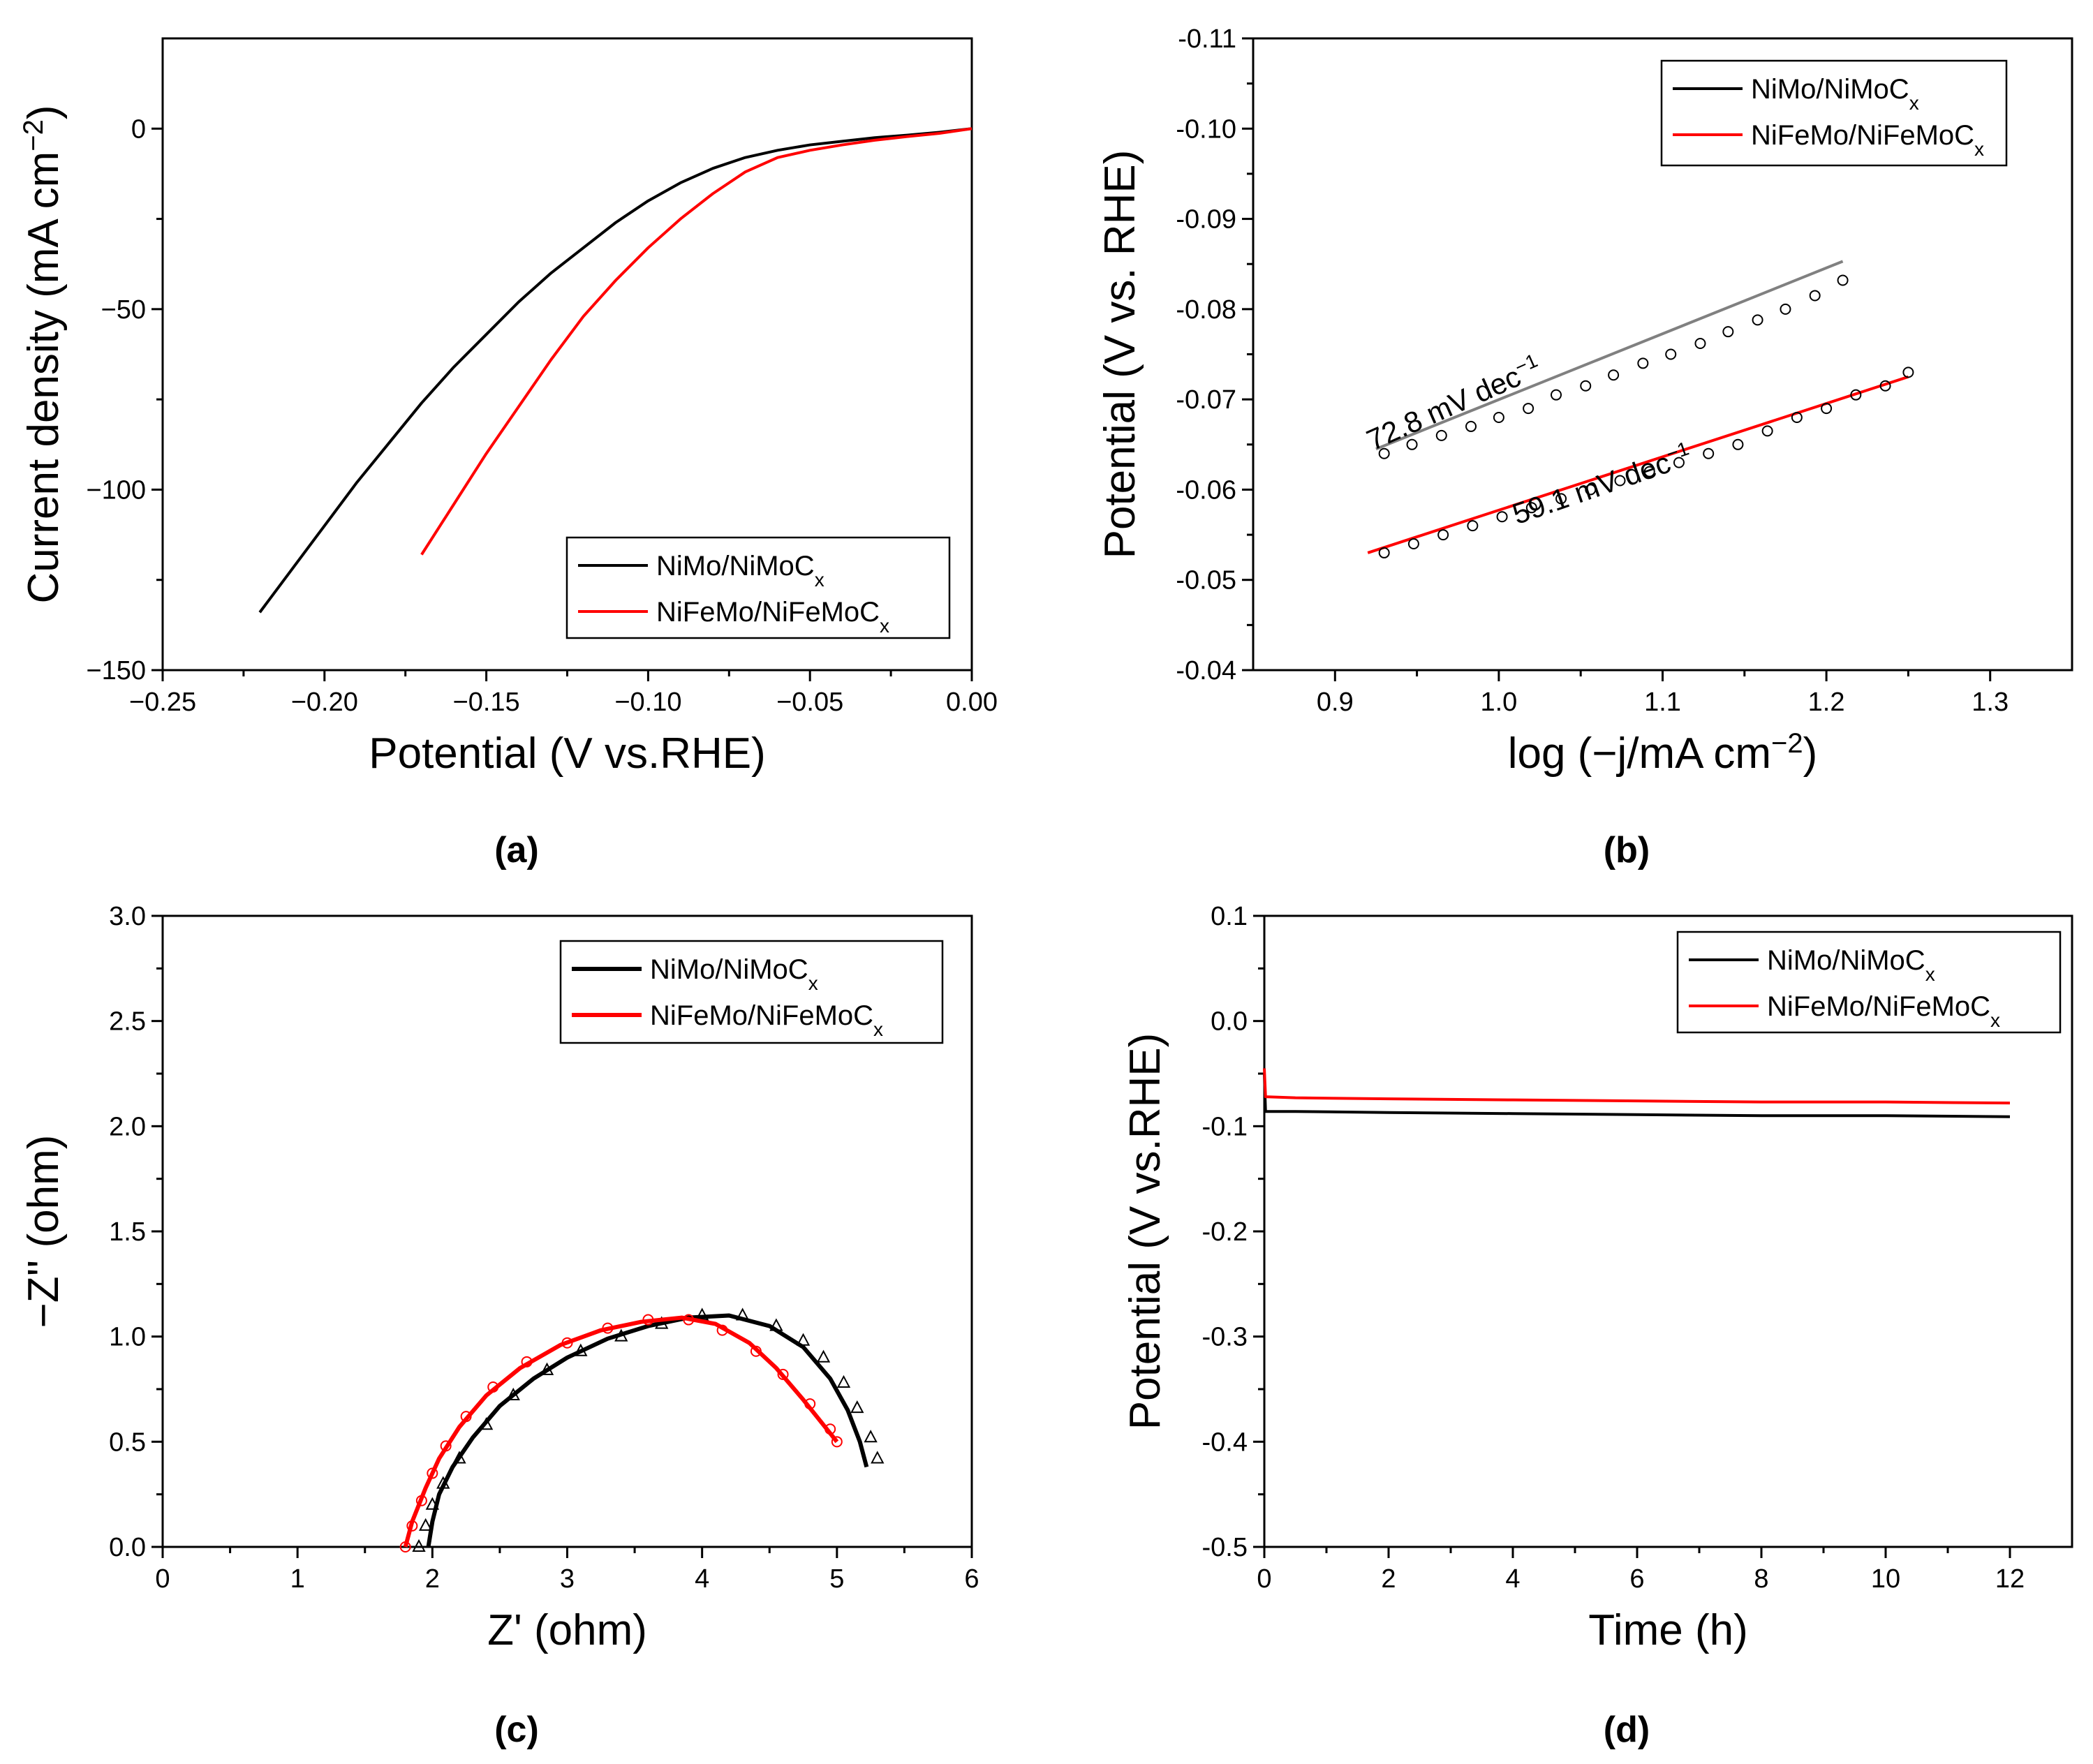 The image size is (2093, 1764). Describe the element at coordinates (297, 1579) in the screenshot. I see `x-tick-label: 1` at that location.